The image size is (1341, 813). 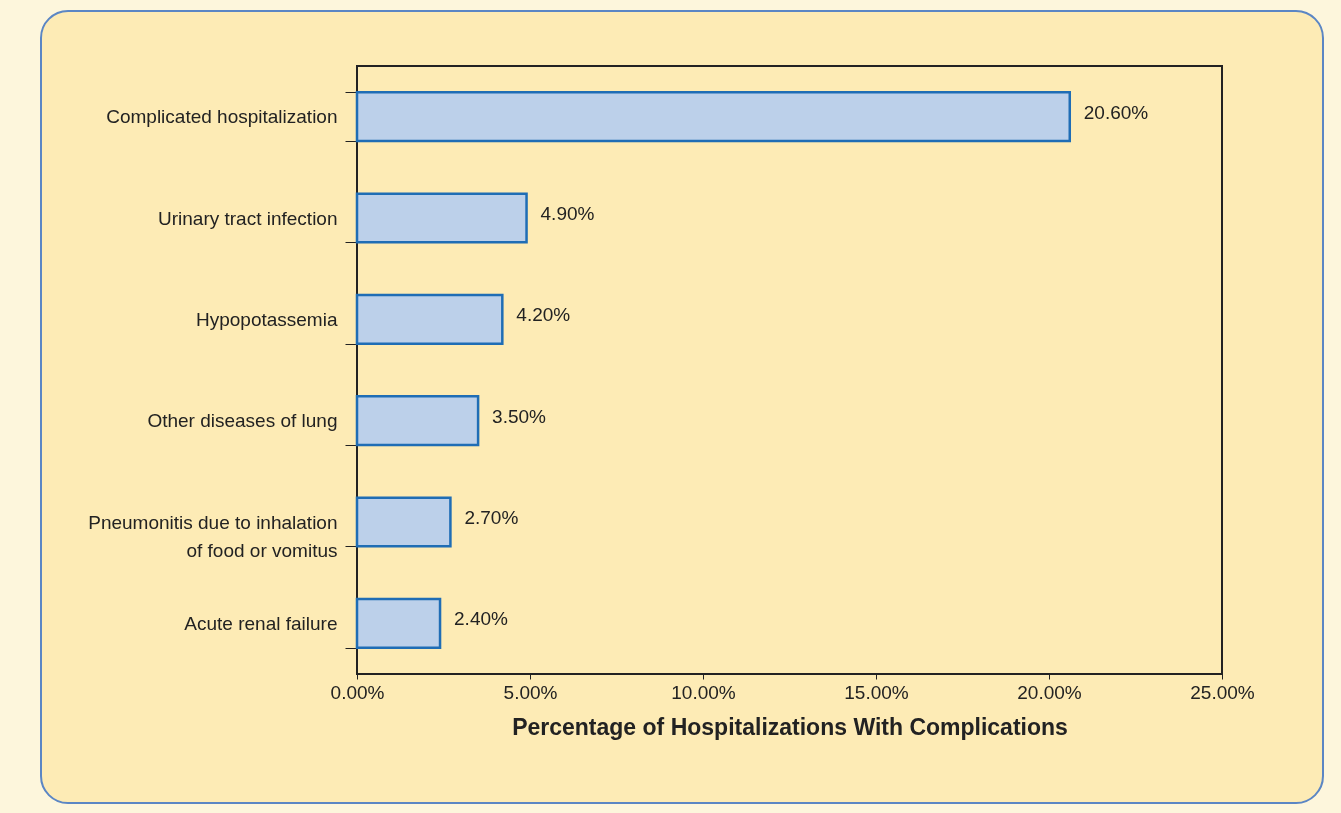 What do you see at coordinates (481, 619) in the screenshot?
I see `data-label: 2.40%` at bounding box center [481, 619].